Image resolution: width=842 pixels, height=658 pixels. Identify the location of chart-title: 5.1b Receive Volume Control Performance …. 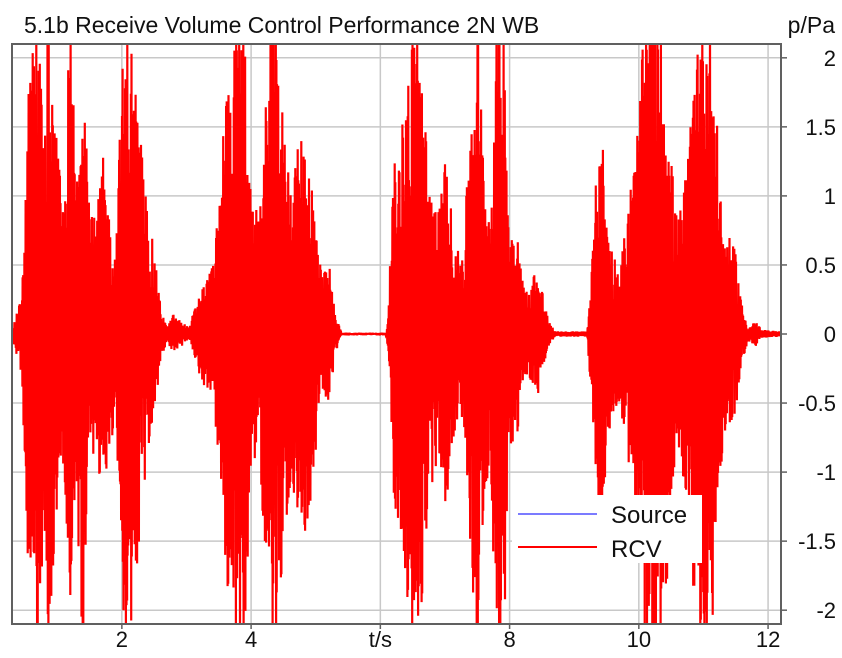
(281, 25).